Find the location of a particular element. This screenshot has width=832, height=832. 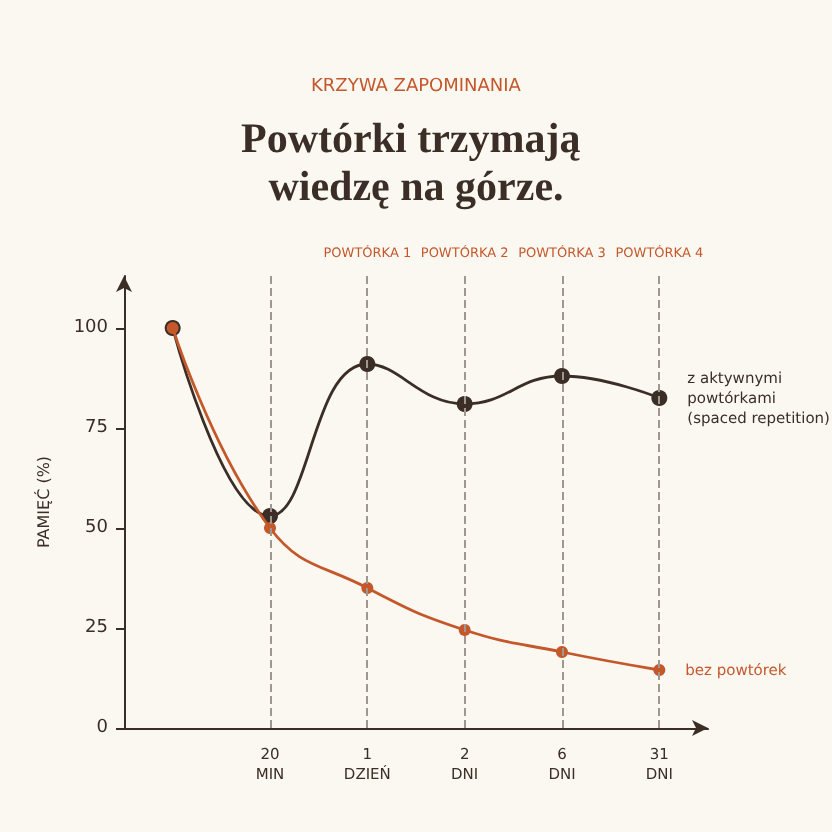

y-tick-label: 75 is located at coordinates (96, 428).